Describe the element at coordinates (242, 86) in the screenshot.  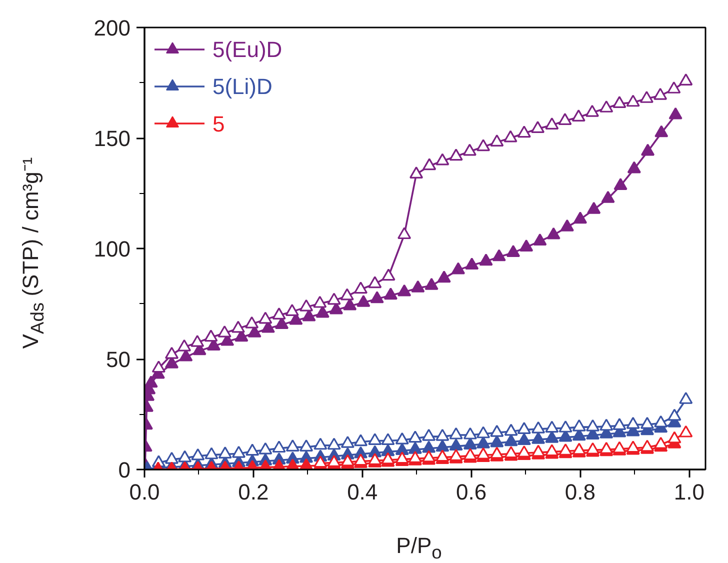
I see `legend-label: 5(Li)D` at that location.